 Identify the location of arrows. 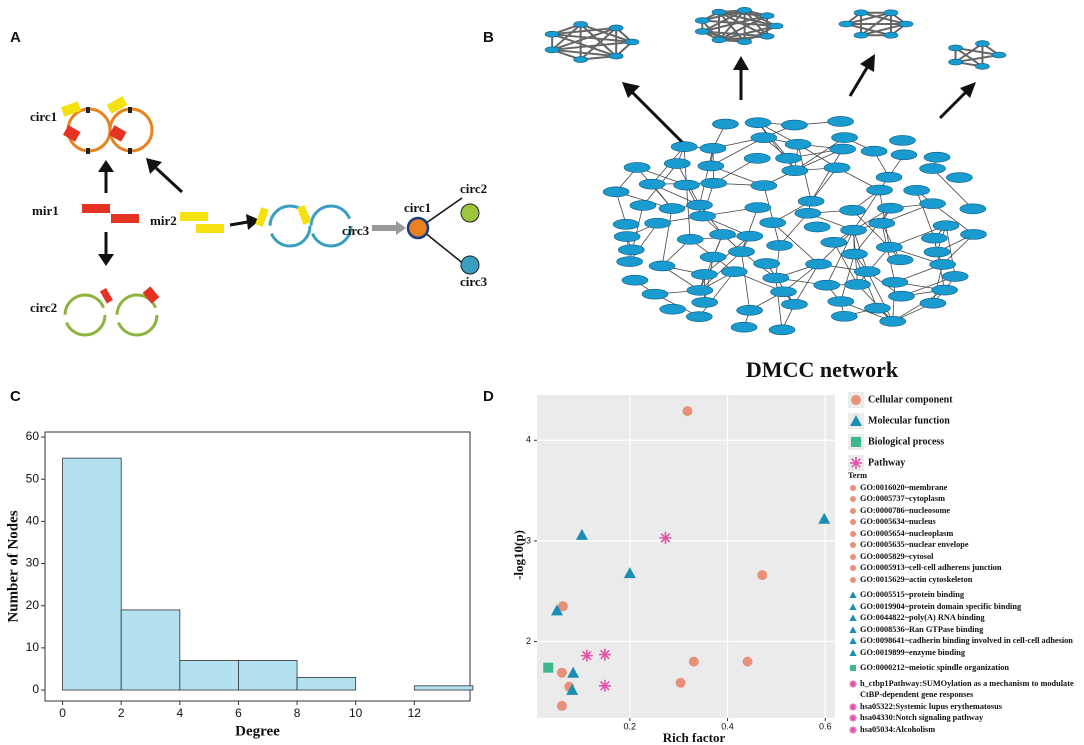
(179, 212).